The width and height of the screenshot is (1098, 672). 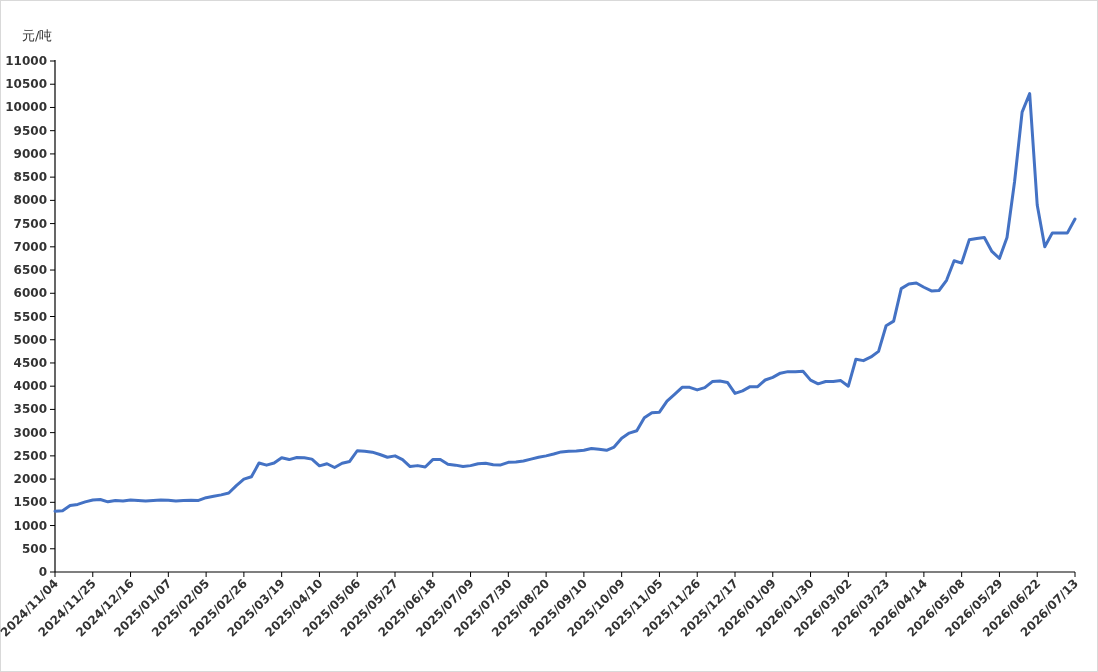 I want to click on y-tick-label: 3000, so click(x=30, y=432).